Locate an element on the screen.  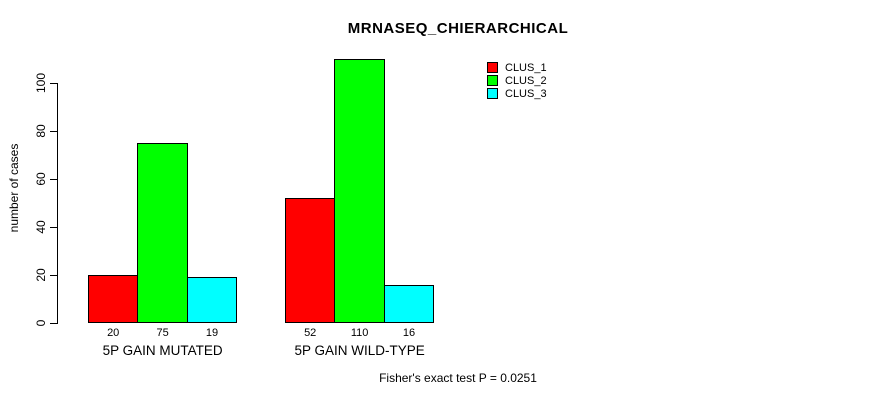
x-category-label: 5P GAIN MUTATED is located at coordinates (162, 350).